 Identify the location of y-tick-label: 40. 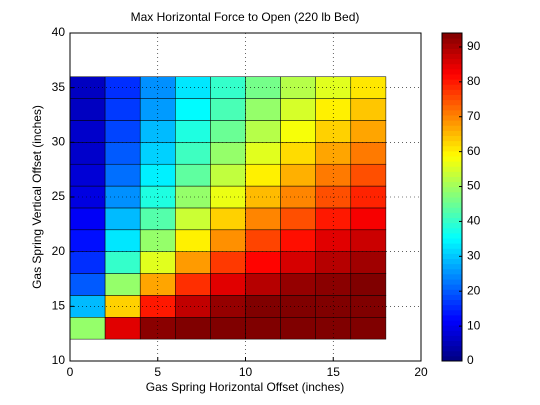
(59, 32).